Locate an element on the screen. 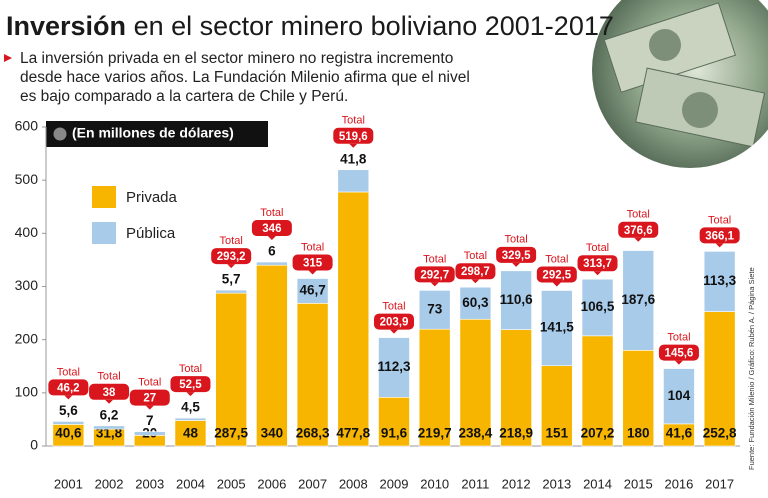  value-label: 180 is located at coordinates (638, 433).